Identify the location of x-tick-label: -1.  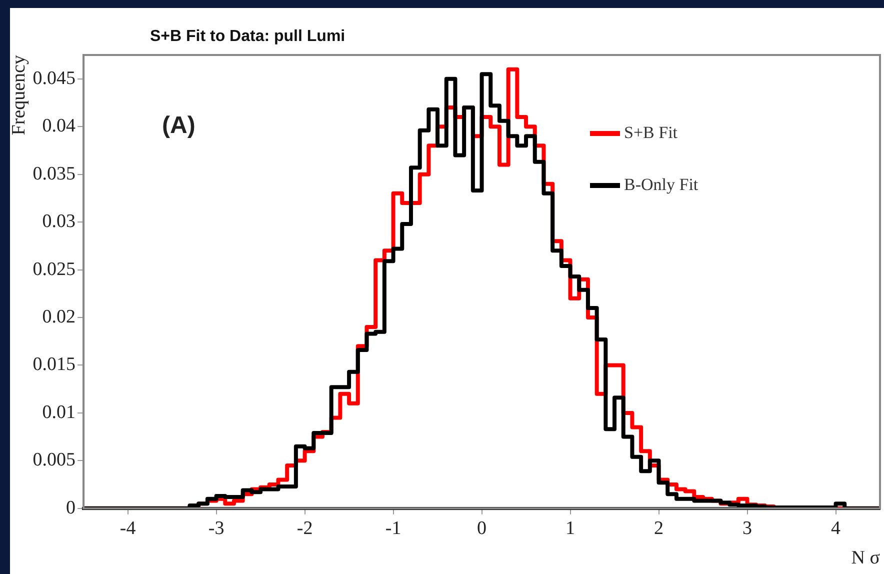
(393, 528).